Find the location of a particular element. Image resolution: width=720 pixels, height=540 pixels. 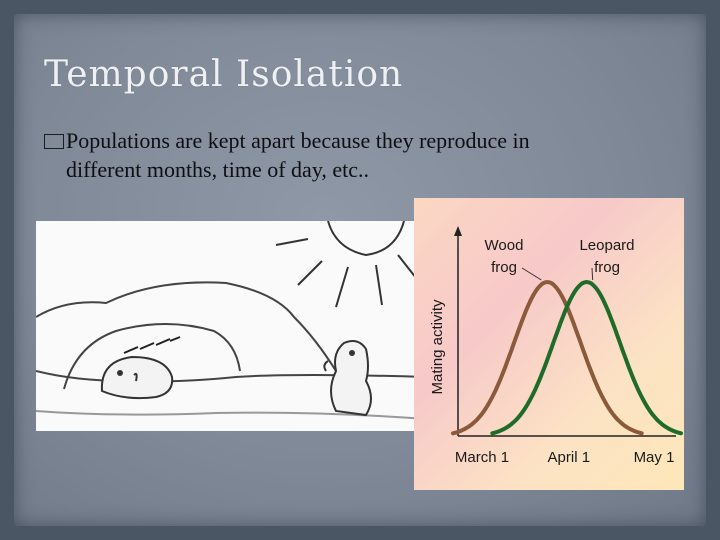

series-label: Leopard is located at coordinates (606, 245).